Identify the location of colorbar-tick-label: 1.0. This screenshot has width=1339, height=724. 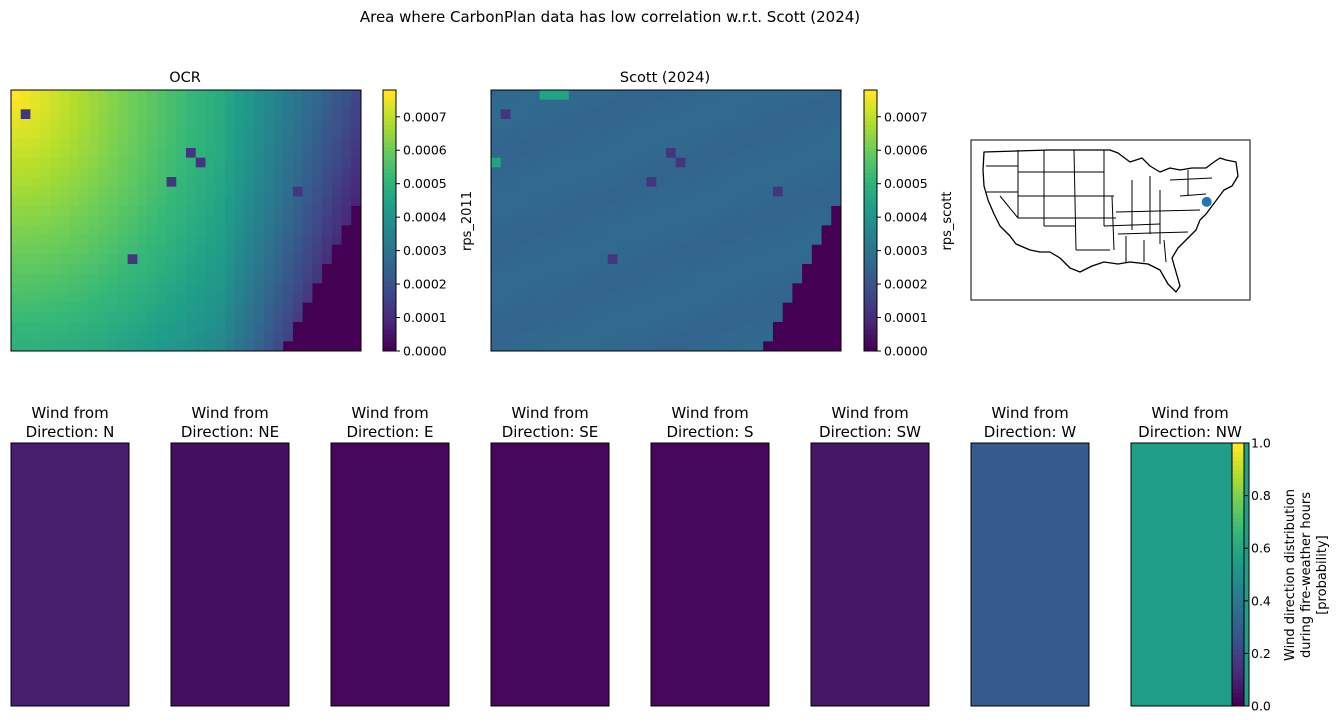
(1261, 443).